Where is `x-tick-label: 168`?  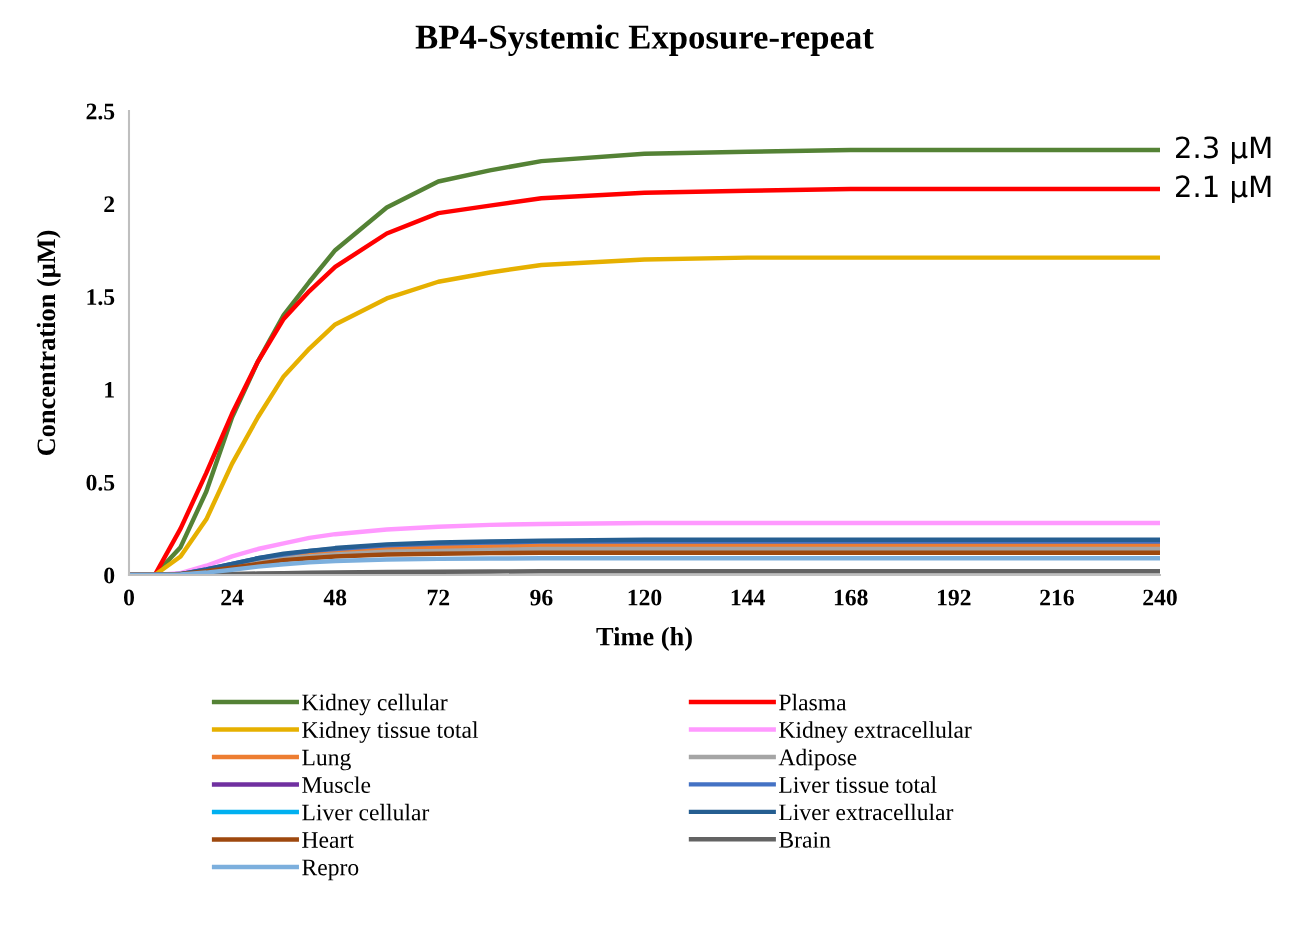 x-tick-label: 168 is located at coordinates (851, 597).